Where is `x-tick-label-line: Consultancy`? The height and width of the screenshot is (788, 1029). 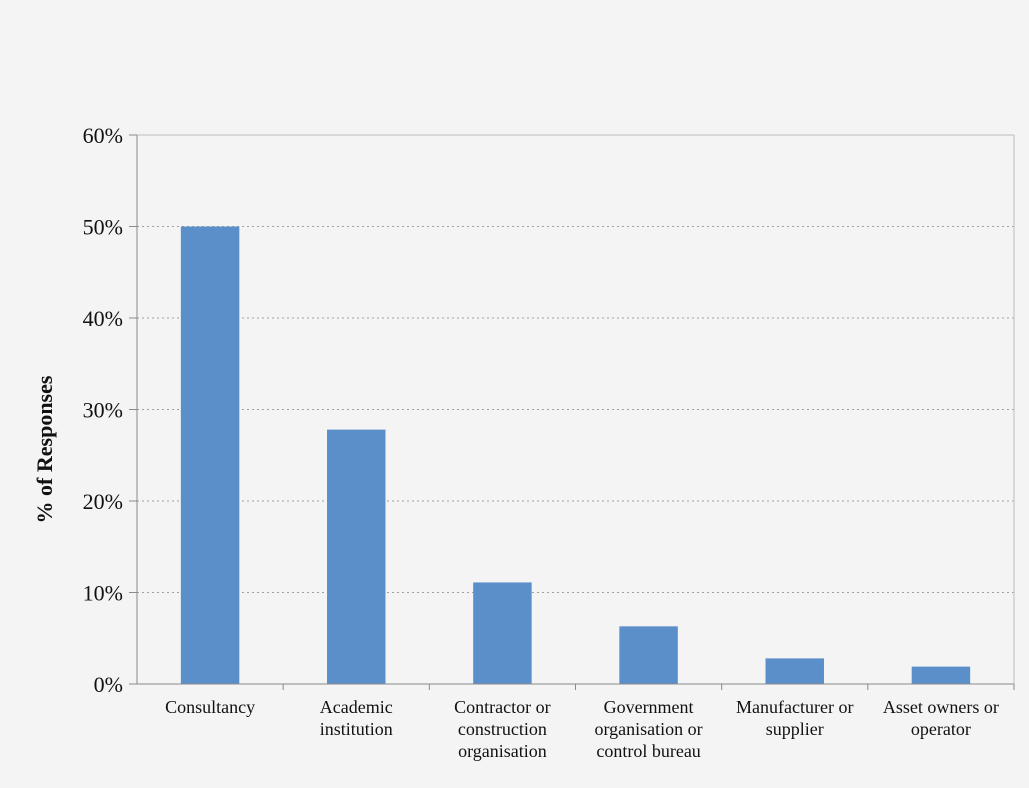 x-tick-label-line: Consultancy is located at coordinates (210, 707).